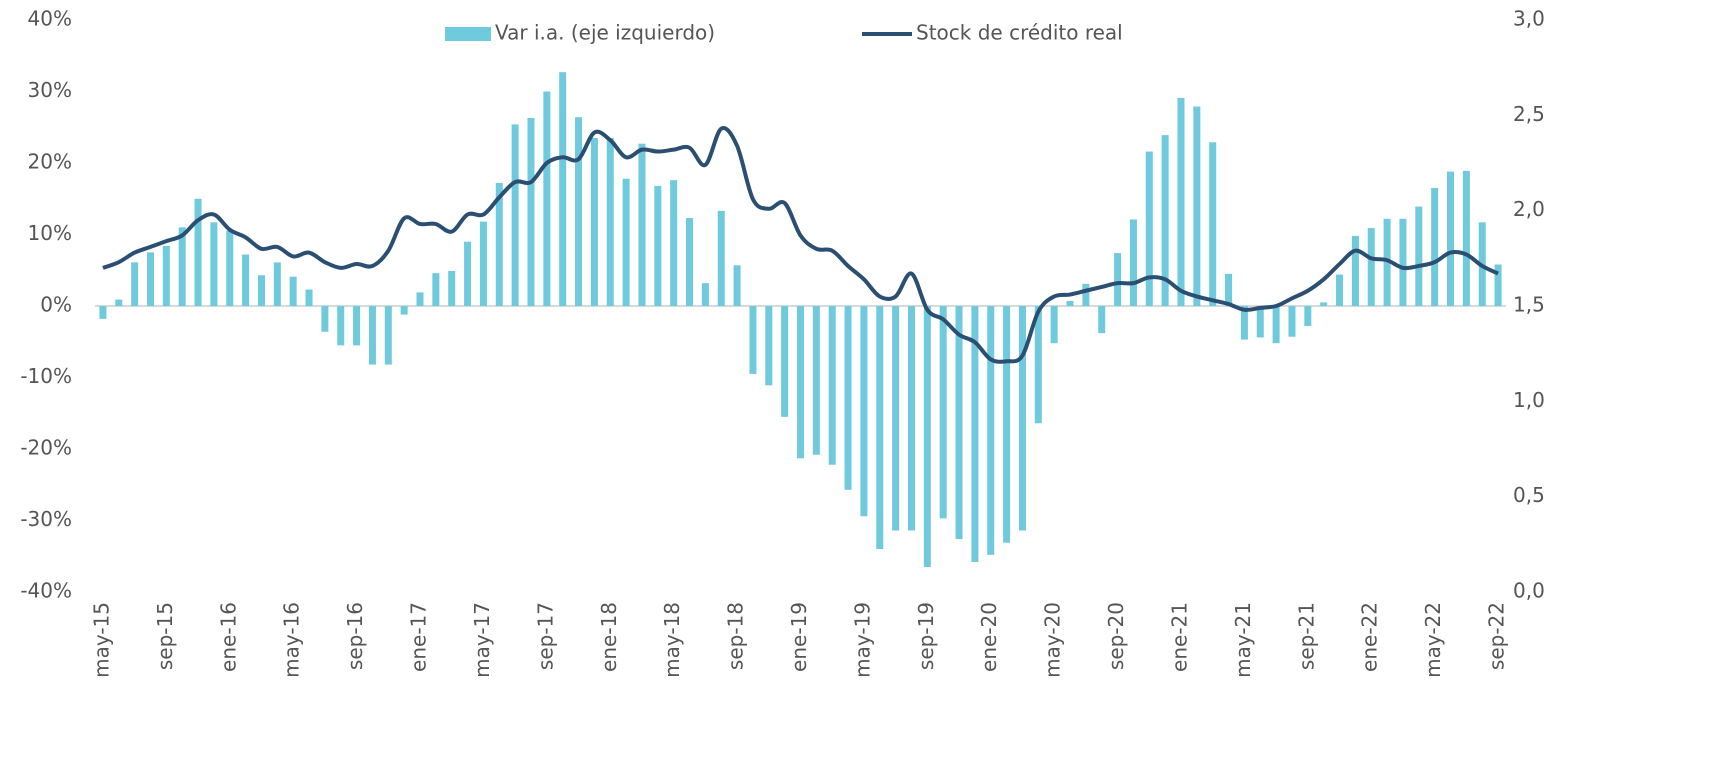 This screenshot has height=764, width=1732. Describe the element at coordinates (1529, 114) in the screenshot. I see `y2-tick-label: 2,5` at that location.